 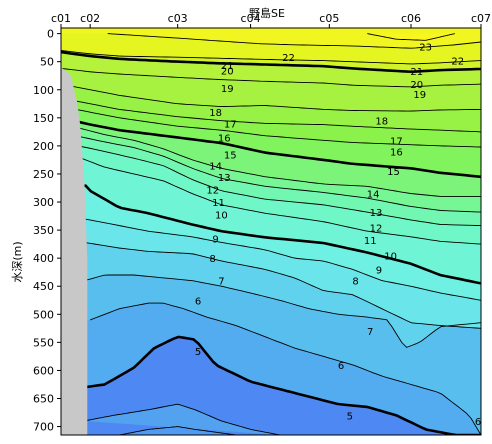 I want to click on depth-tick-label: 400, so click(x=43, y=258).